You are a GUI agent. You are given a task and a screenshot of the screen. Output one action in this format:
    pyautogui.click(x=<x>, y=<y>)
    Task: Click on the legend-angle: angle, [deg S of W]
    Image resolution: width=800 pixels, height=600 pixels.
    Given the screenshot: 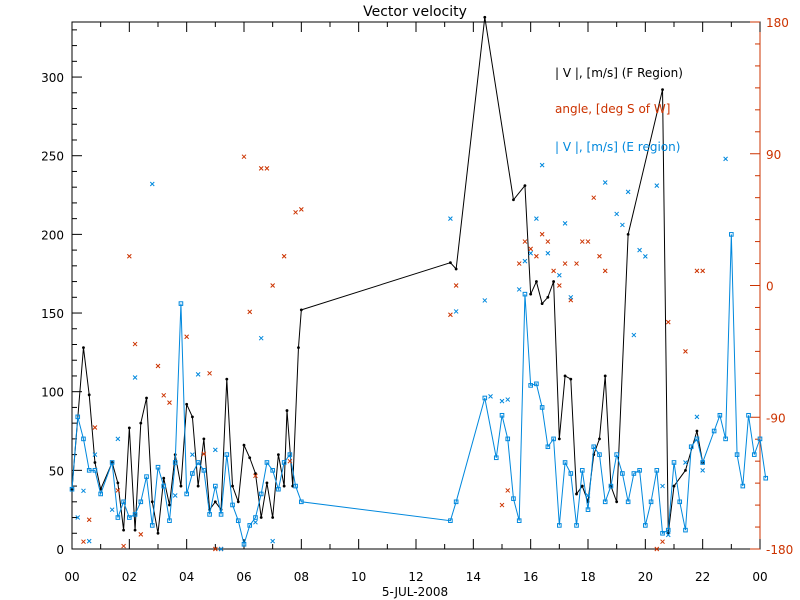 What is the action you would take?
    pyautogui.click(x=612, y=109)
    